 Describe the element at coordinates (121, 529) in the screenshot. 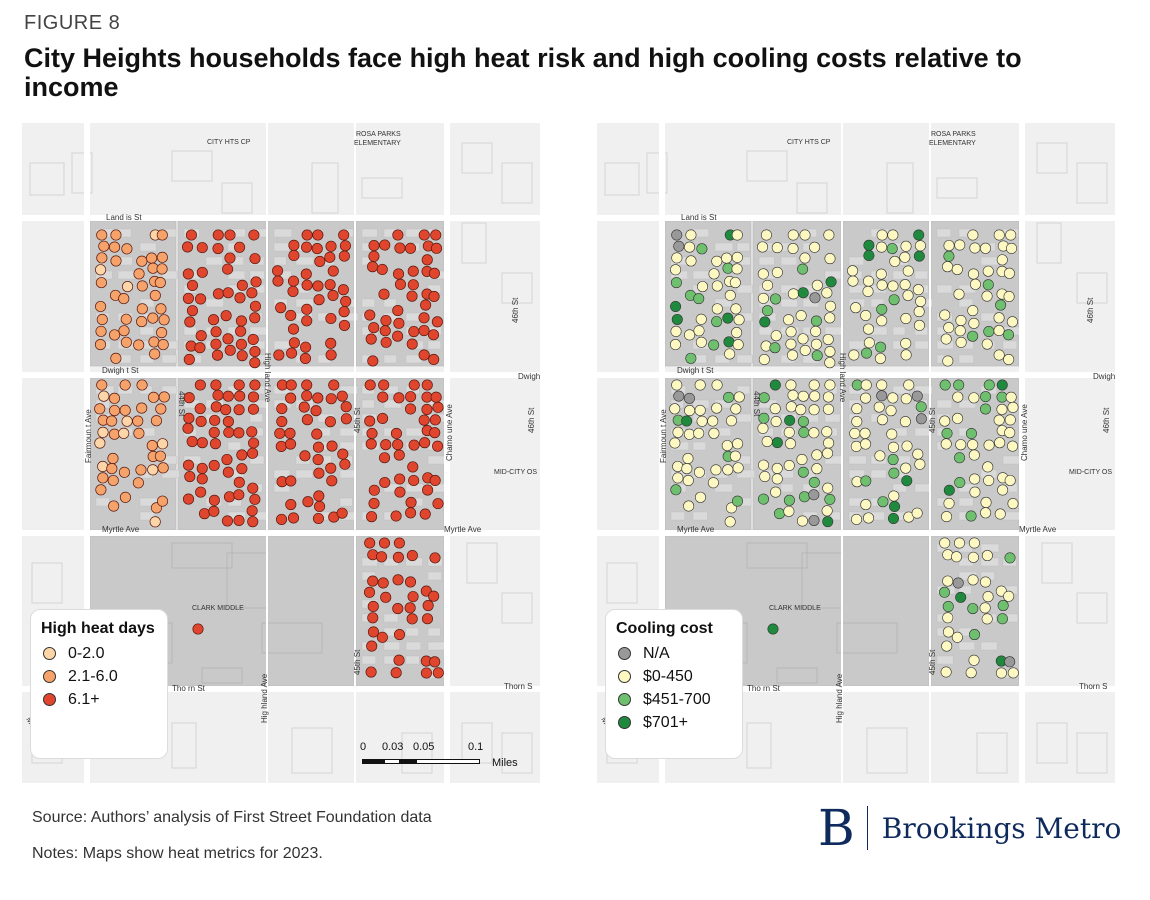

I see `label-myrtle-ave: Myrtle Ave` at that location.